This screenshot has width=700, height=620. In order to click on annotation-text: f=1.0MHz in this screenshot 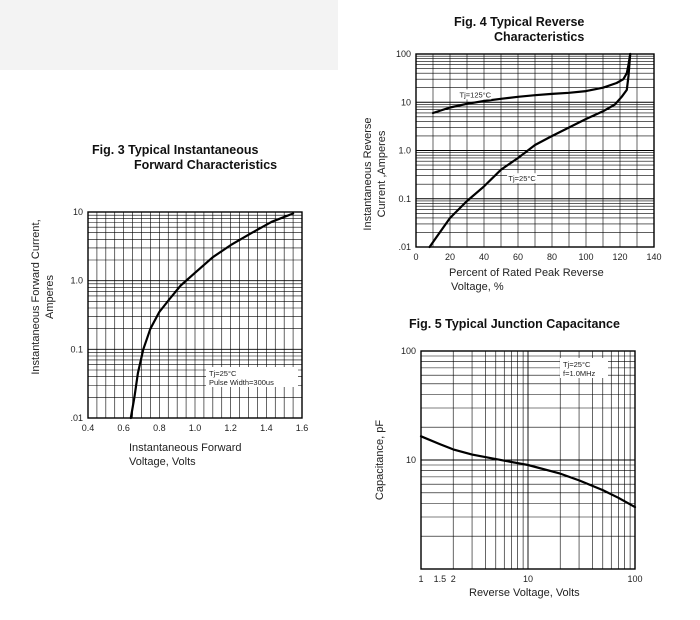, I will do `click(579, 373)`.